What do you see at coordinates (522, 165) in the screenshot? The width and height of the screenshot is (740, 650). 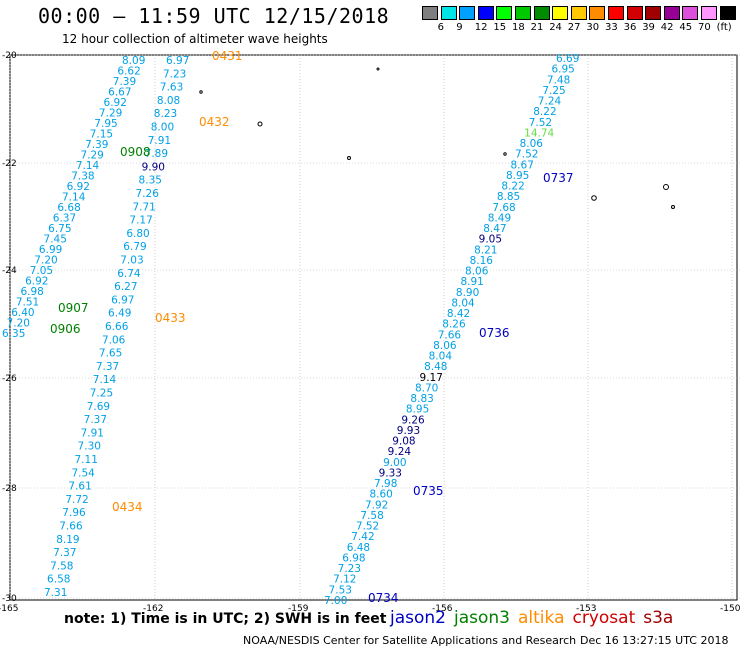 I see `swh-value: 8.67` at bounding box center [522, 165].